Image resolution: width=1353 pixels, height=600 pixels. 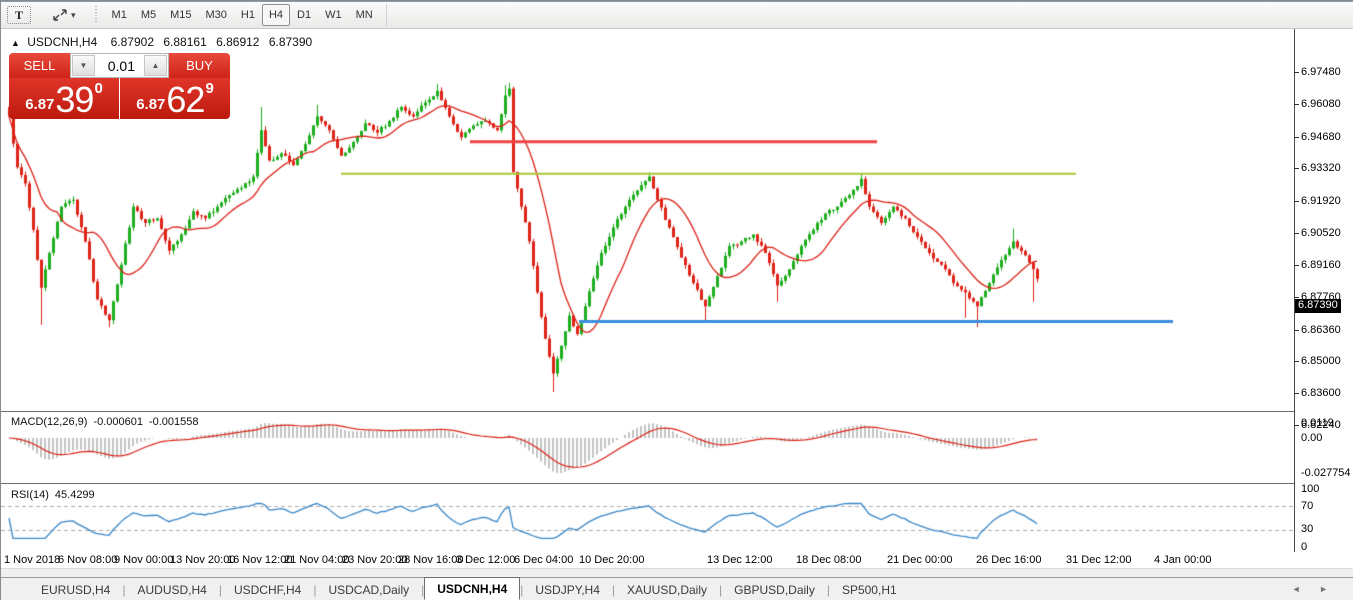 What do you see at coordinates (740, 560) in the screenshot?
I see `time-axis-label: 13 Dec 12:00` at bounding box center [740, 560].